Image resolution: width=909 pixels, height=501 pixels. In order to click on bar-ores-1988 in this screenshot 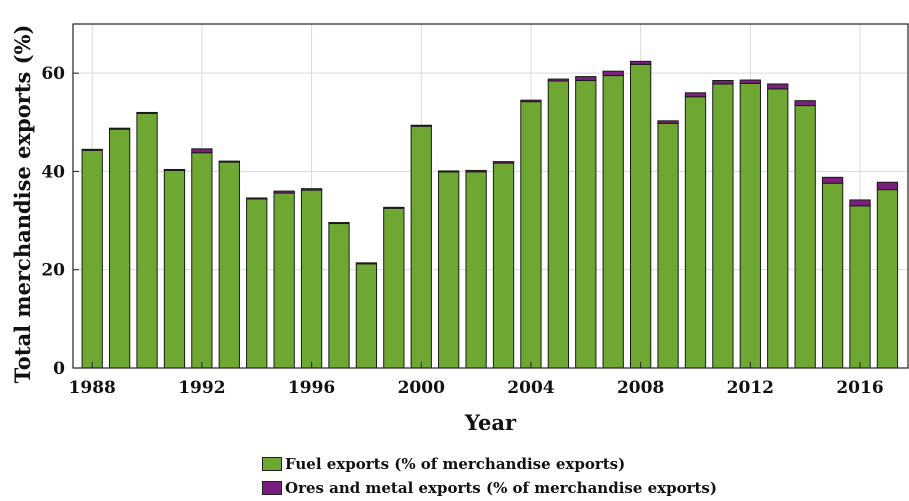, I will do `click(92, 149)`.